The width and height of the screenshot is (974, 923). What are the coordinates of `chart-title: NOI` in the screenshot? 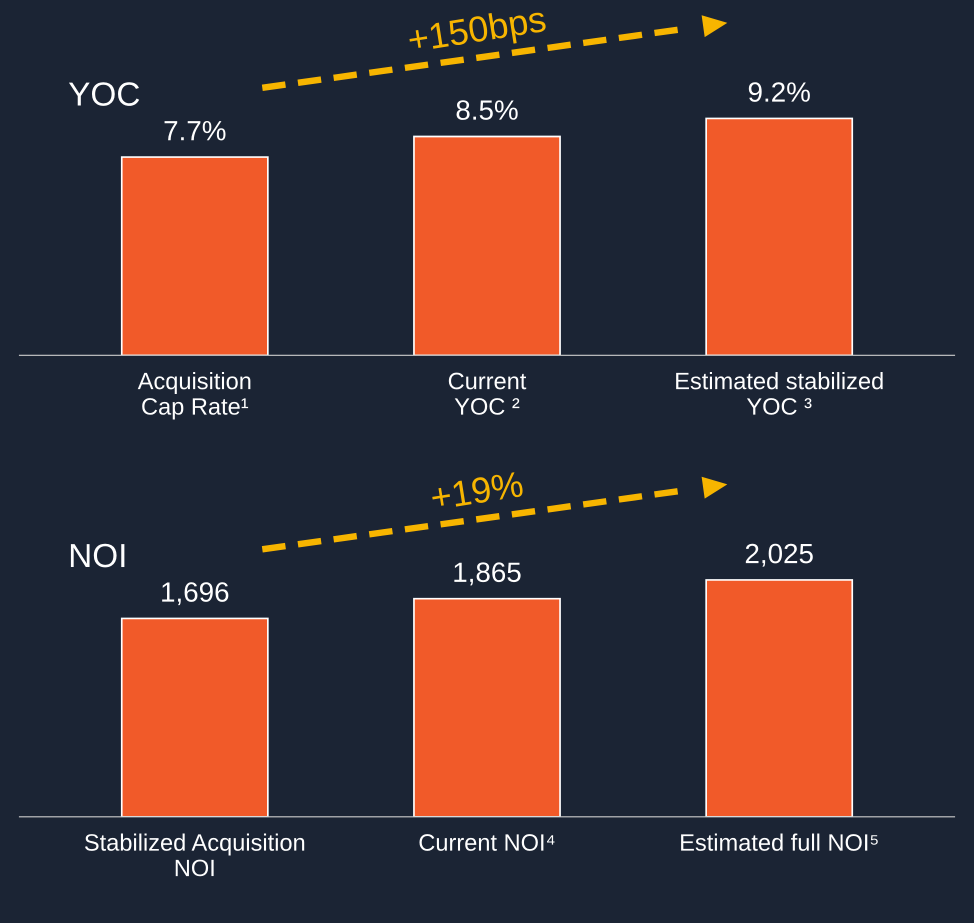 It's located at (97, 556).